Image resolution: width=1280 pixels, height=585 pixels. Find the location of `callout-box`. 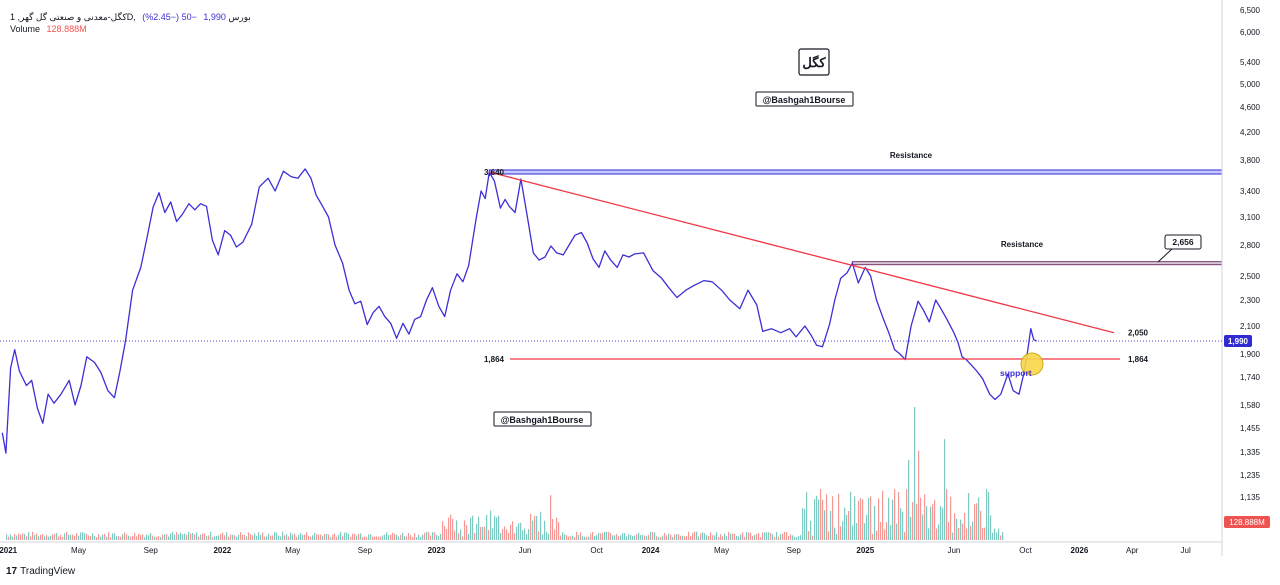

callout-box is located at coordinates (1183, 242).